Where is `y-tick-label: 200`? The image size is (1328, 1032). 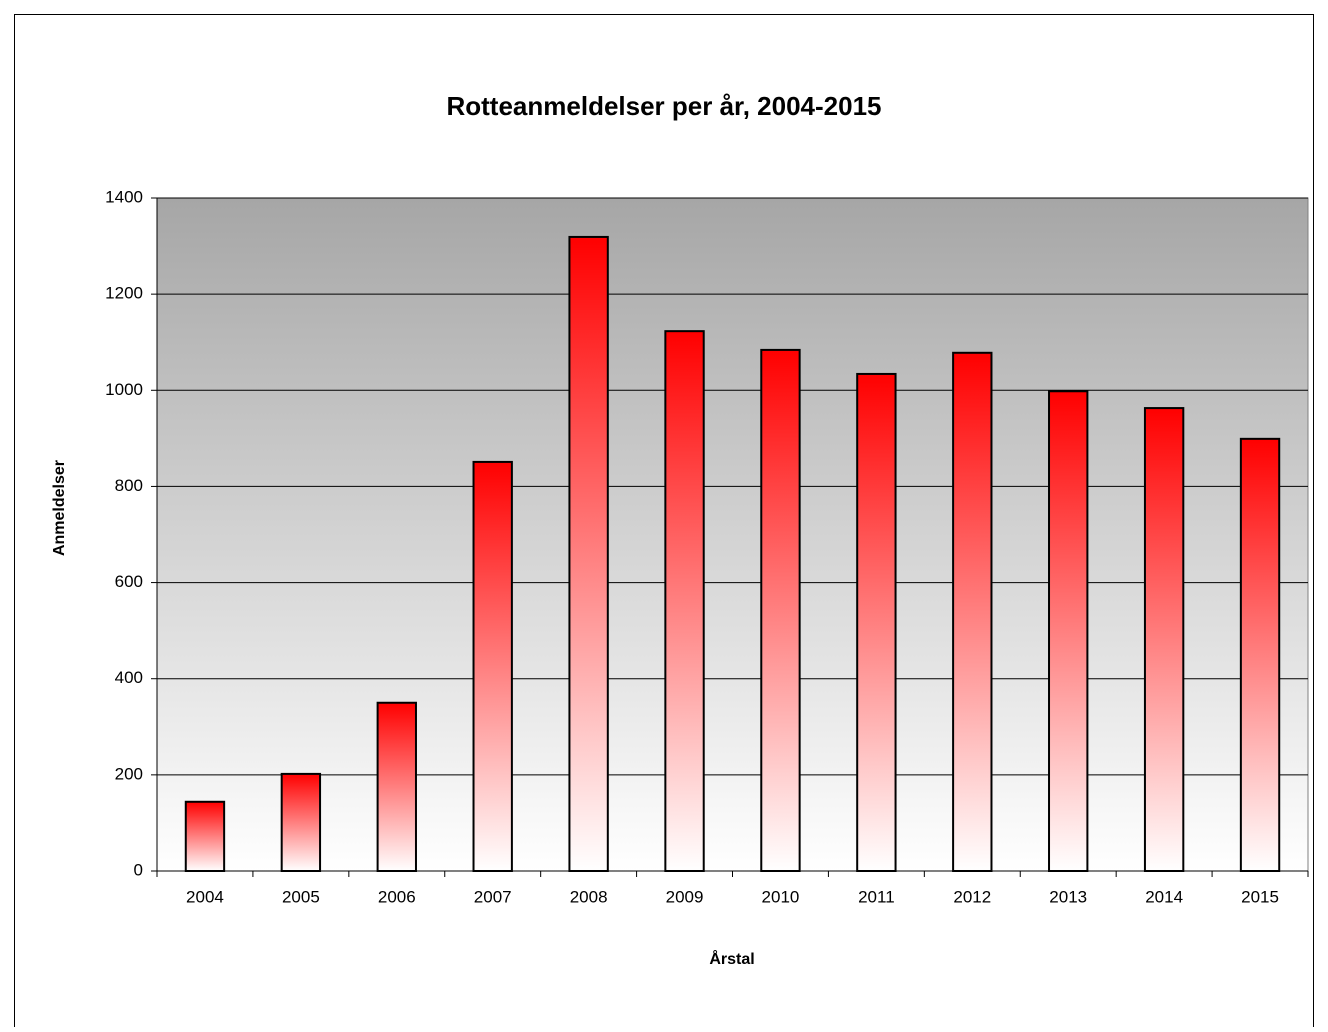 y-tick-label: 200 is located at coordinates (129, 773).